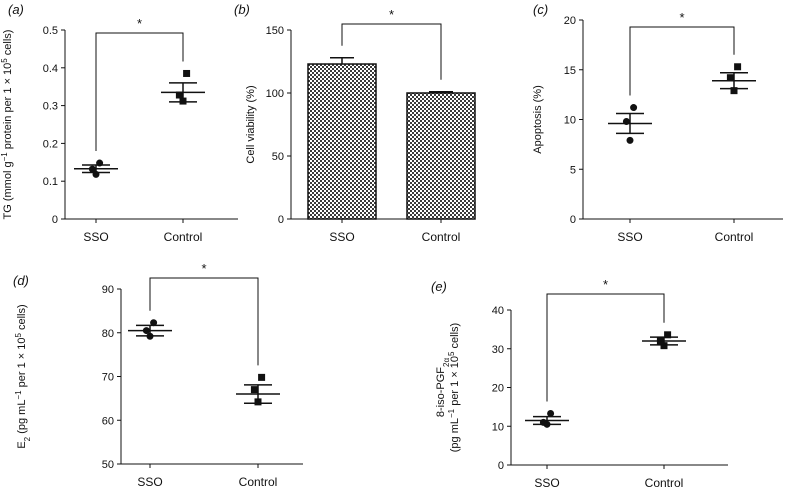 The height and width of the screenshot is (488, 791). What do you see at coordinates (50, 31) in the screenshot?
I see `y-tick-label: 0.5` at bounding box center [50, 31].